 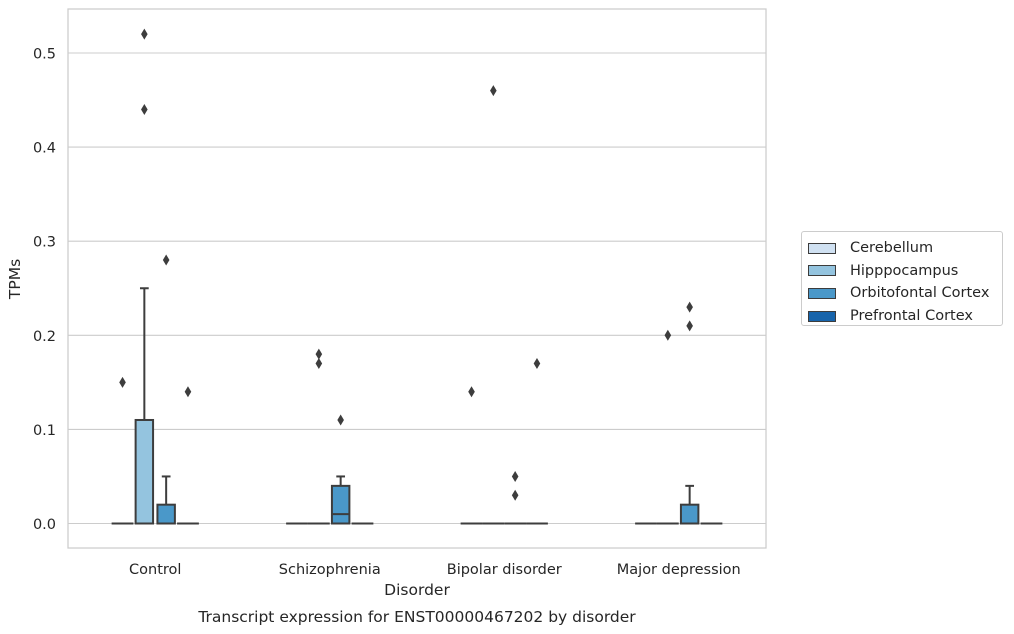 What do you see at coordinates (44, 337) in the screenshot?
I see `y-tick-label: 0.2` at bounding box center [44, 337].